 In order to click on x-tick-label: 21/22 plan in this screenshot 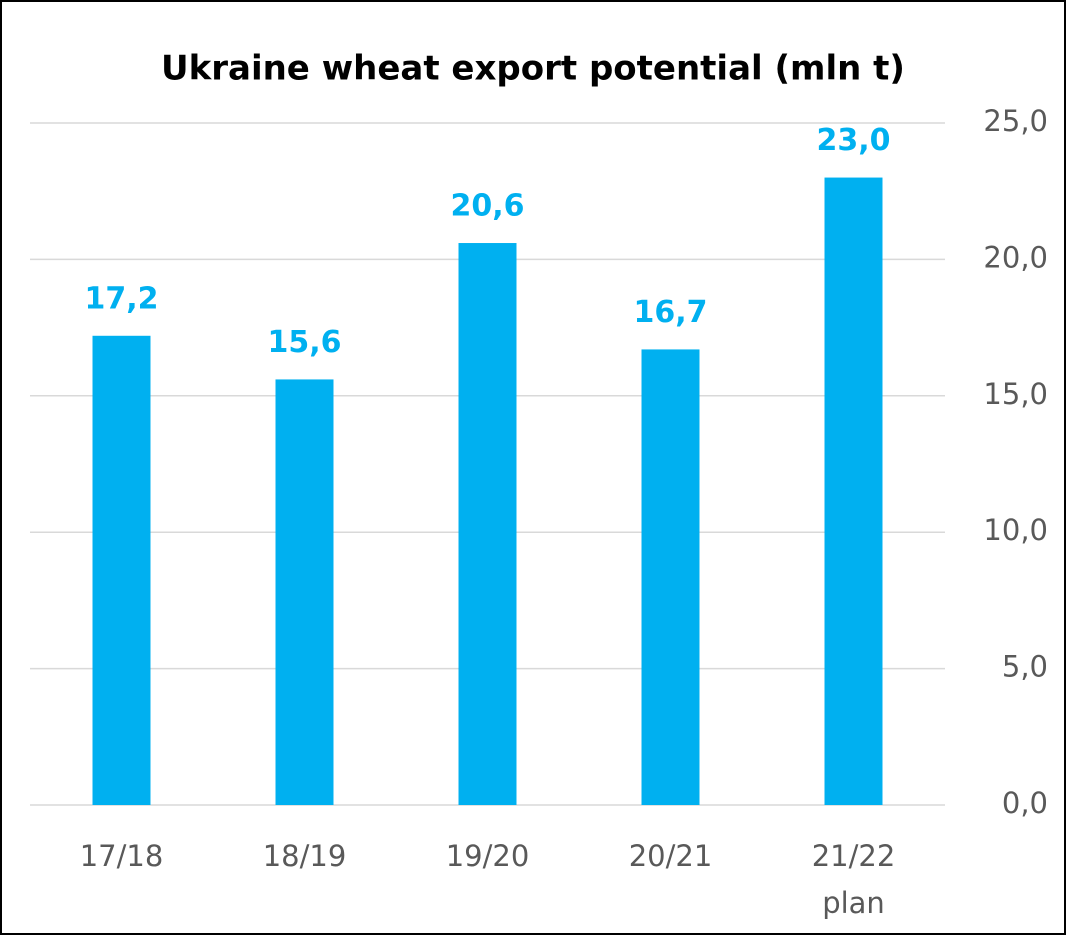, I will do `click(854, 879)`.